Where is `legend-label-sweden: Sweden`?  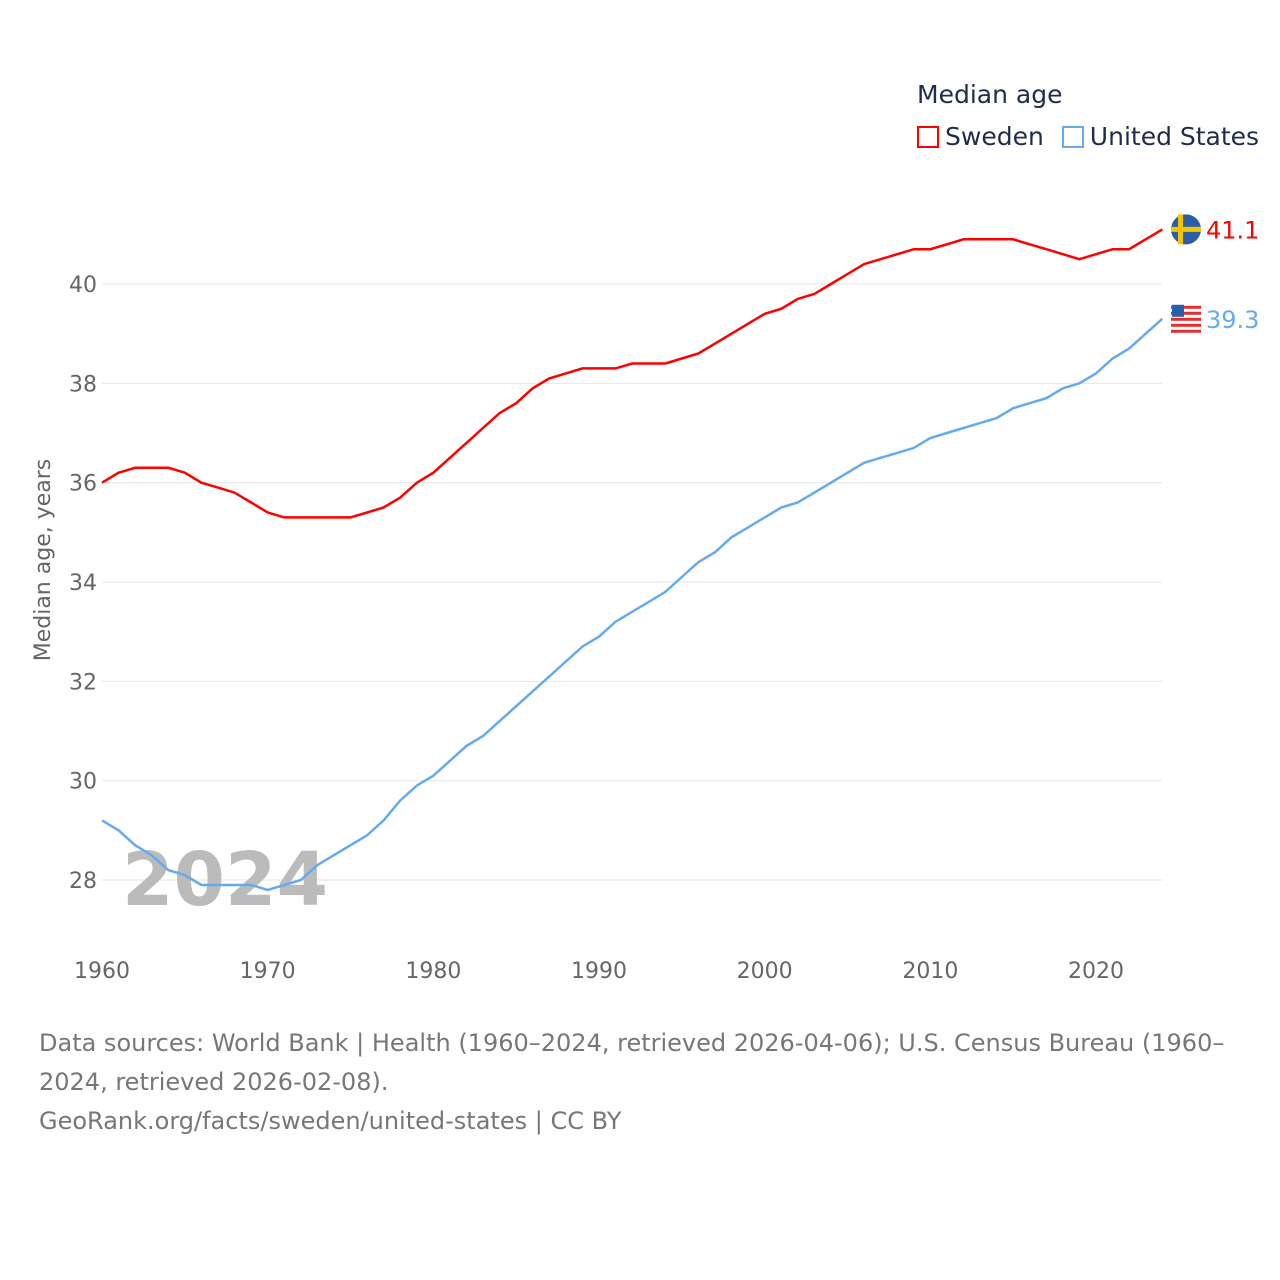 legend-label-sweden: Sweden is located at coordinates (994, 136).